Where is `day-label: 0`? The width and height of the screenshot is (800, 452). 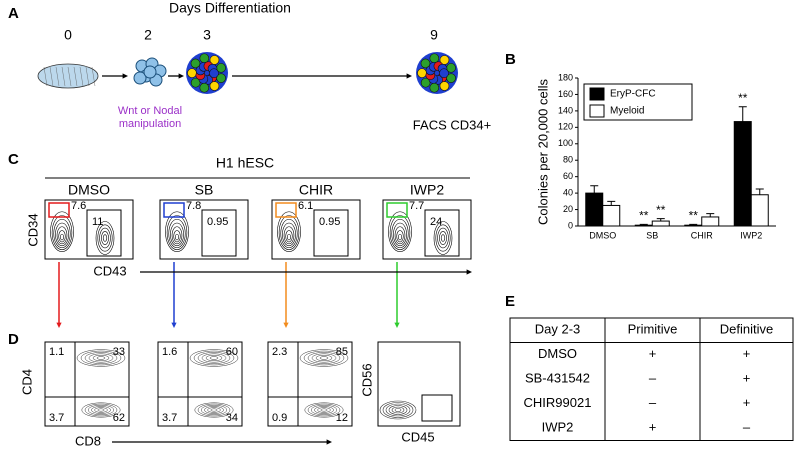
day-label: 0 is located at coordinates (68, 35).